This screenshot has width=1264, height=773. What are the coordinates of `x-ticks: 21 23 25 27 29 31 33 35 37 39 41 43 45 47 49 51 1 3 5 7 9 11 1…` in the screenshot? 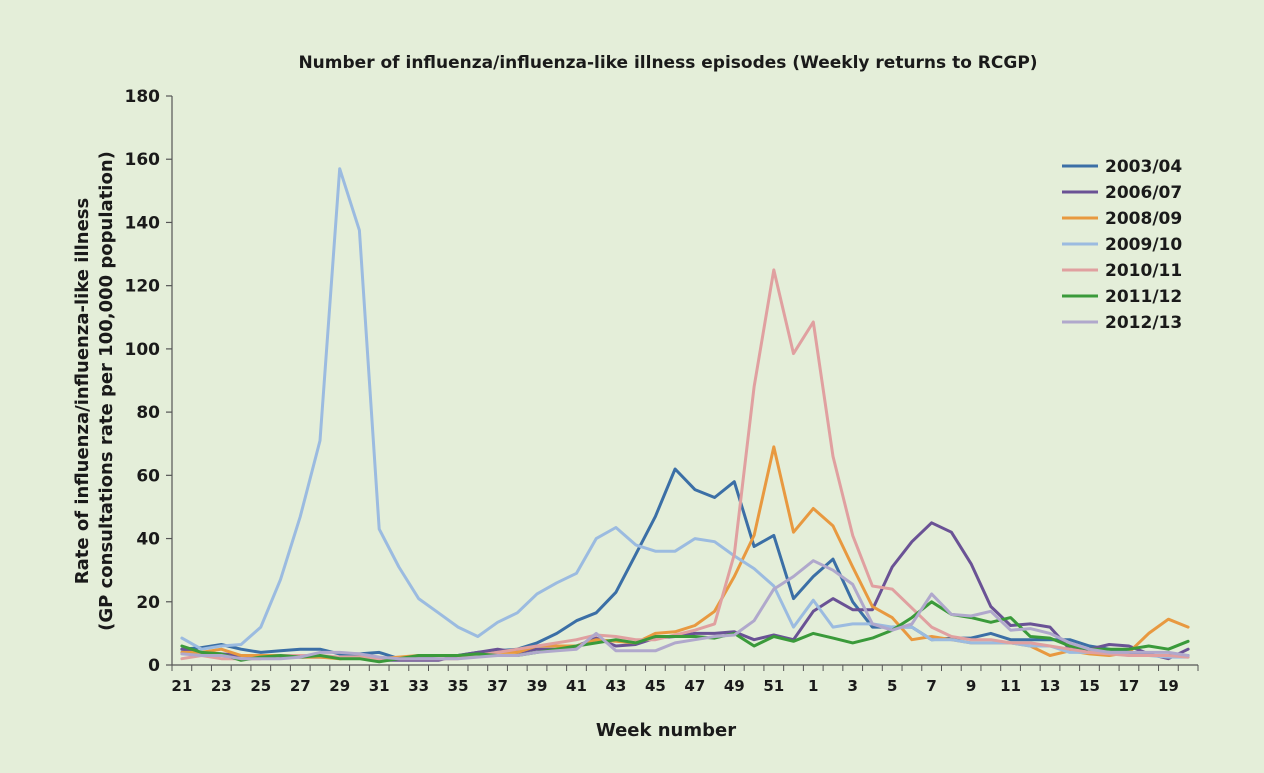 It's located at (685, 680).